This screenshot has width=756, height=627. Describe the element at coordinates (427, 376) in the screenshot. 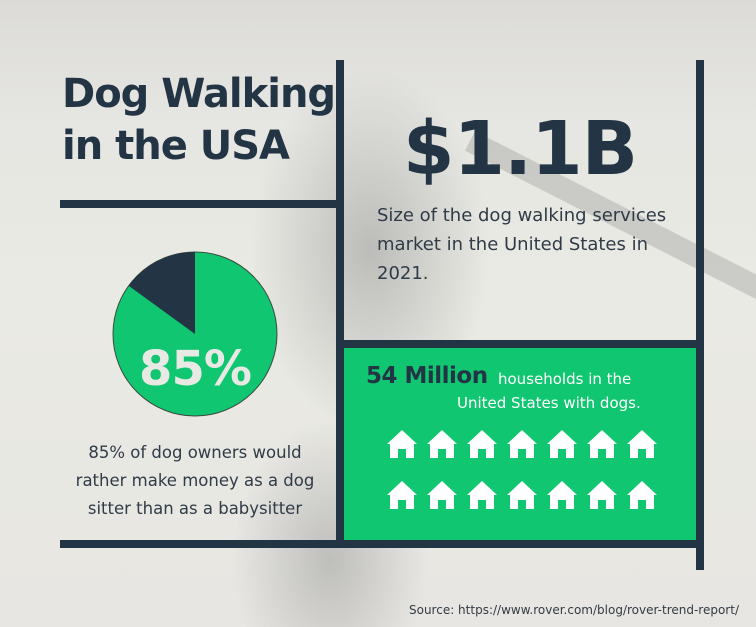

I see `households-value: 54 Million` at that location.